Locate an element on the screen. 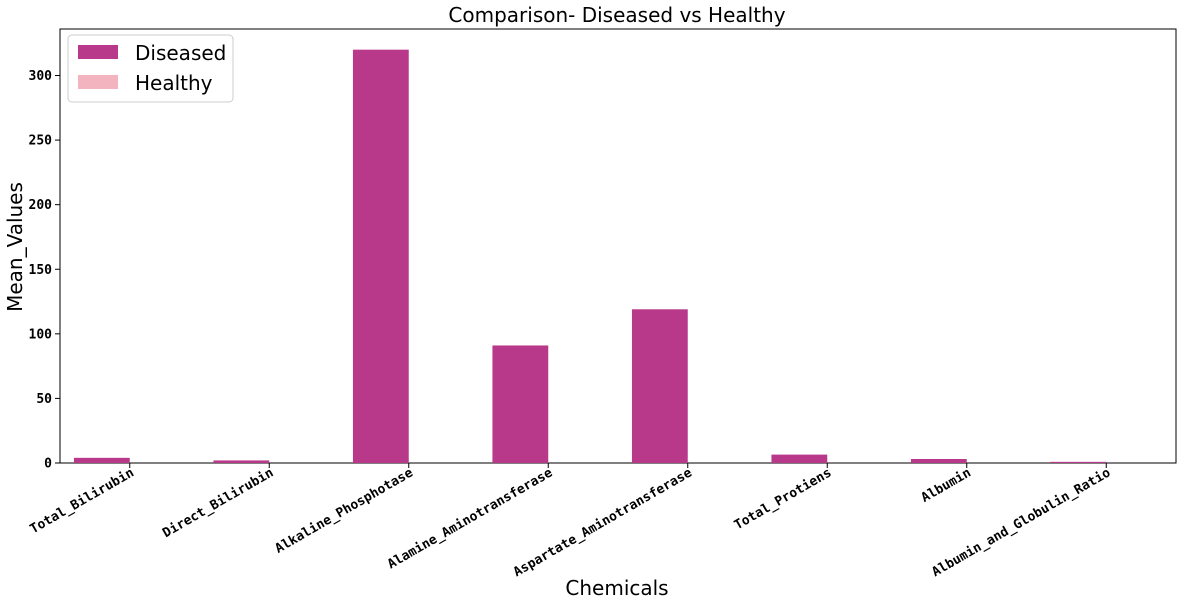 Image resolution: width=1198 pixels, height=606 pixels. chart-title: Comparison- Diseased vs Healthy is located at coordinates (616, 15).